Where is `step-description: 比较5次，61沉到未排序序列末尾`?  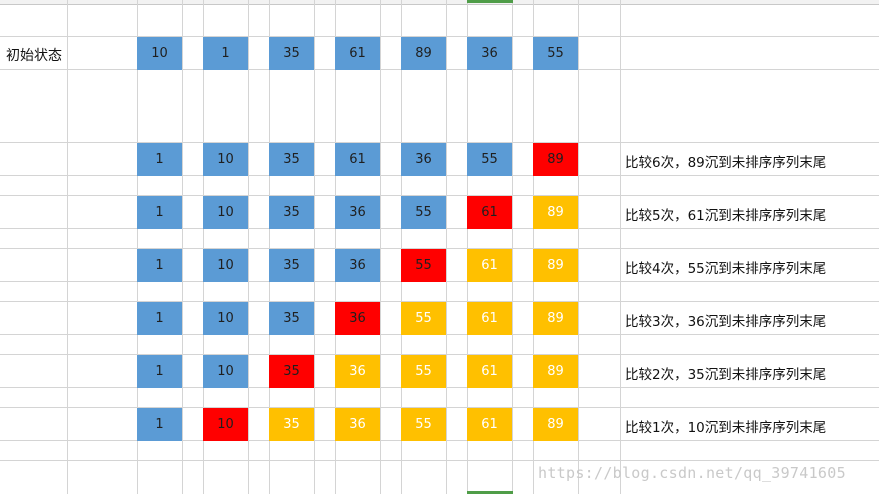 step-description: 比较5次，61沉到未排序序列末尾 is located at coordinates (726, 216).